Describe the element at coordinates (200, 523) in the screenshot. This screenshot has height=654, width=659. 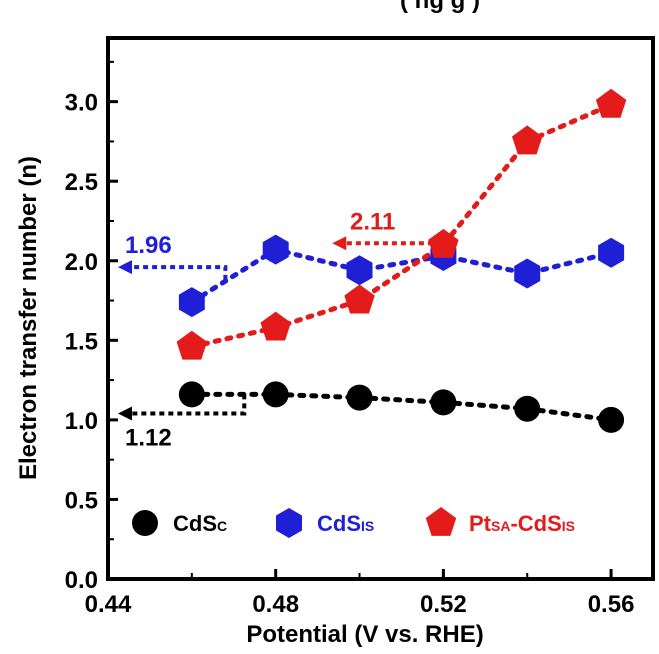
I see `legend-label: CdSC` at that location.